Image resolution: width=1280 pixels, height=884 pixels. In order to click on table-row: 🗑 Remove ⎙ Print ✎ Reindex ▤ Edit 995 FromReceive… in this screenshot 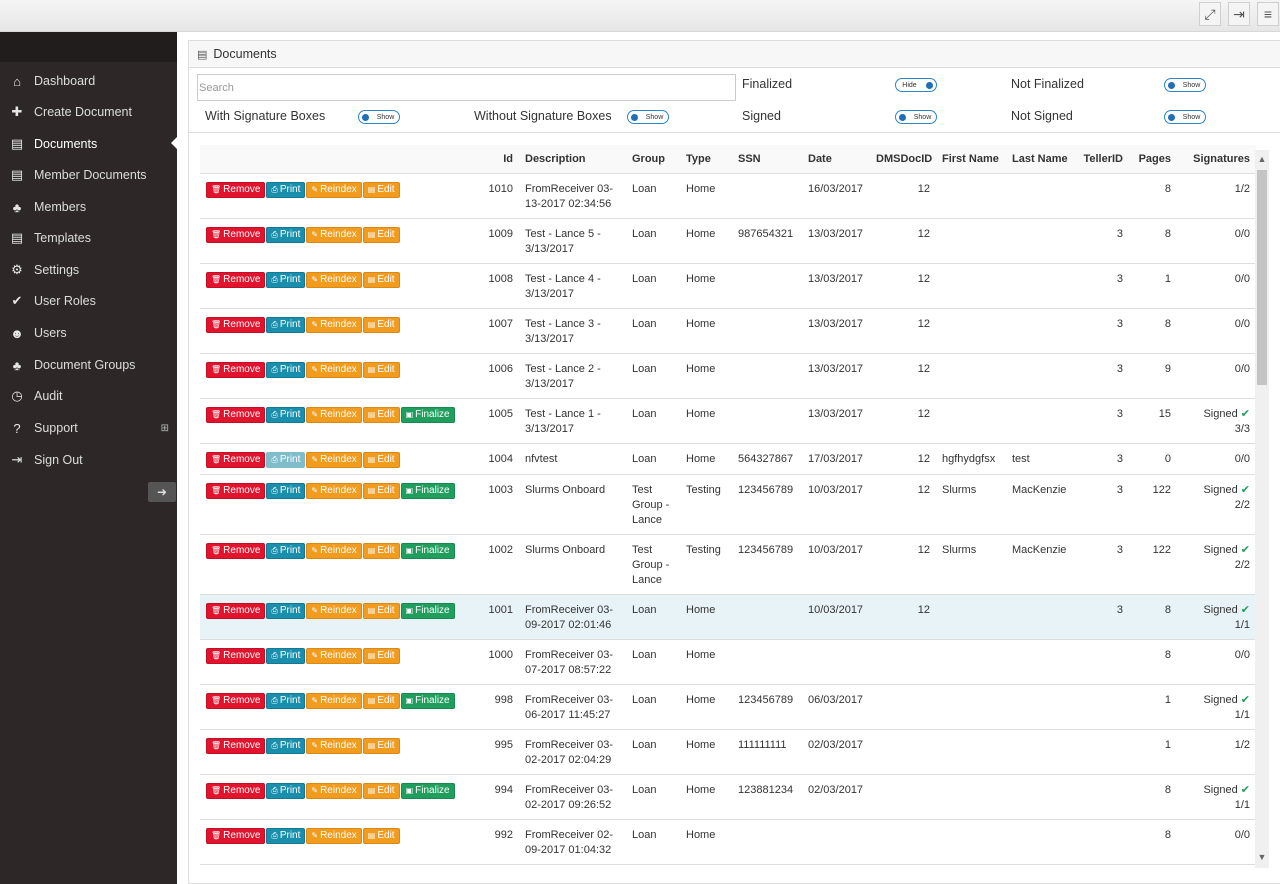, I will do `click(728, 752)`.